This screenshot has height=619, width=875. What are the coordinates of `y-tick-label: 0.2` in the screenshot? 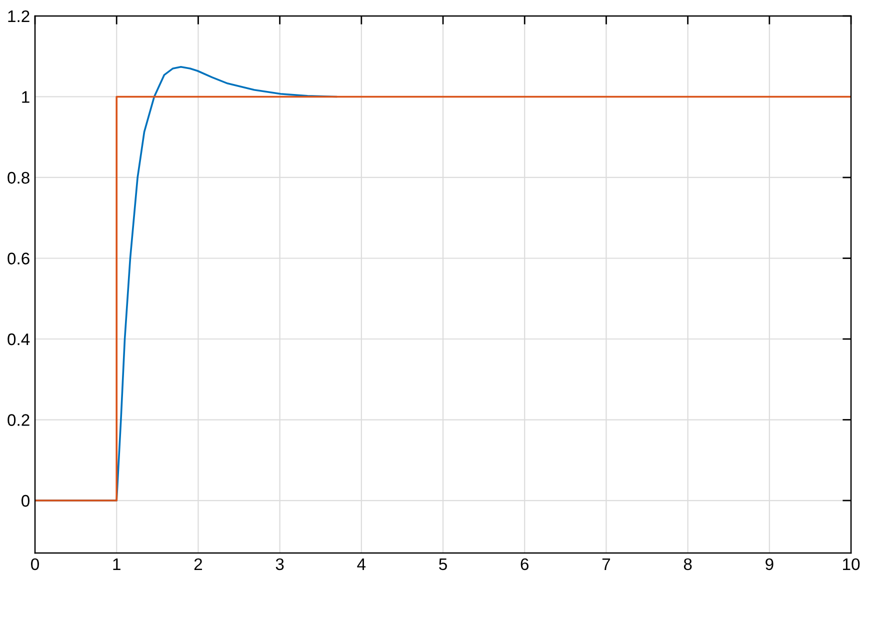 It's located at (19, 420).